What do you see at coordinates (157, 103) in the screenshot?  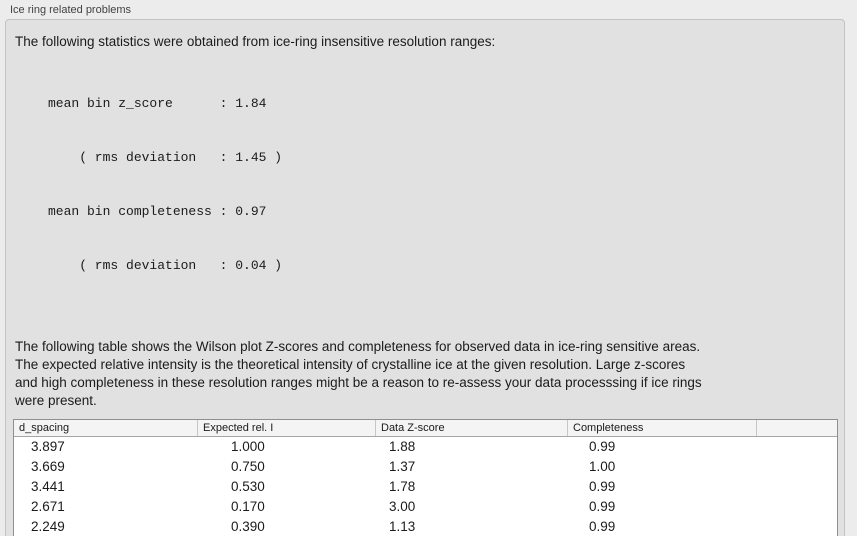 I see `stats-line-zscore: mean bin z_score : 1.84` at bounding box center [157, 103].